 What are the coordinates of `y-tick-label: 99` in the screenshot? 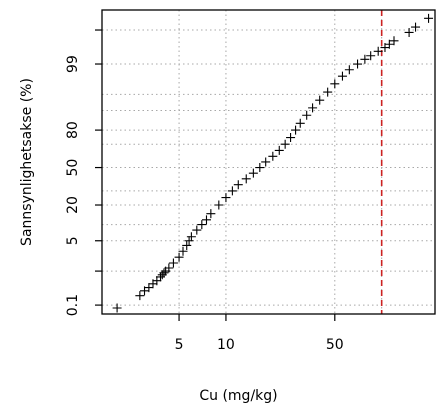 It's located at (73, 64).